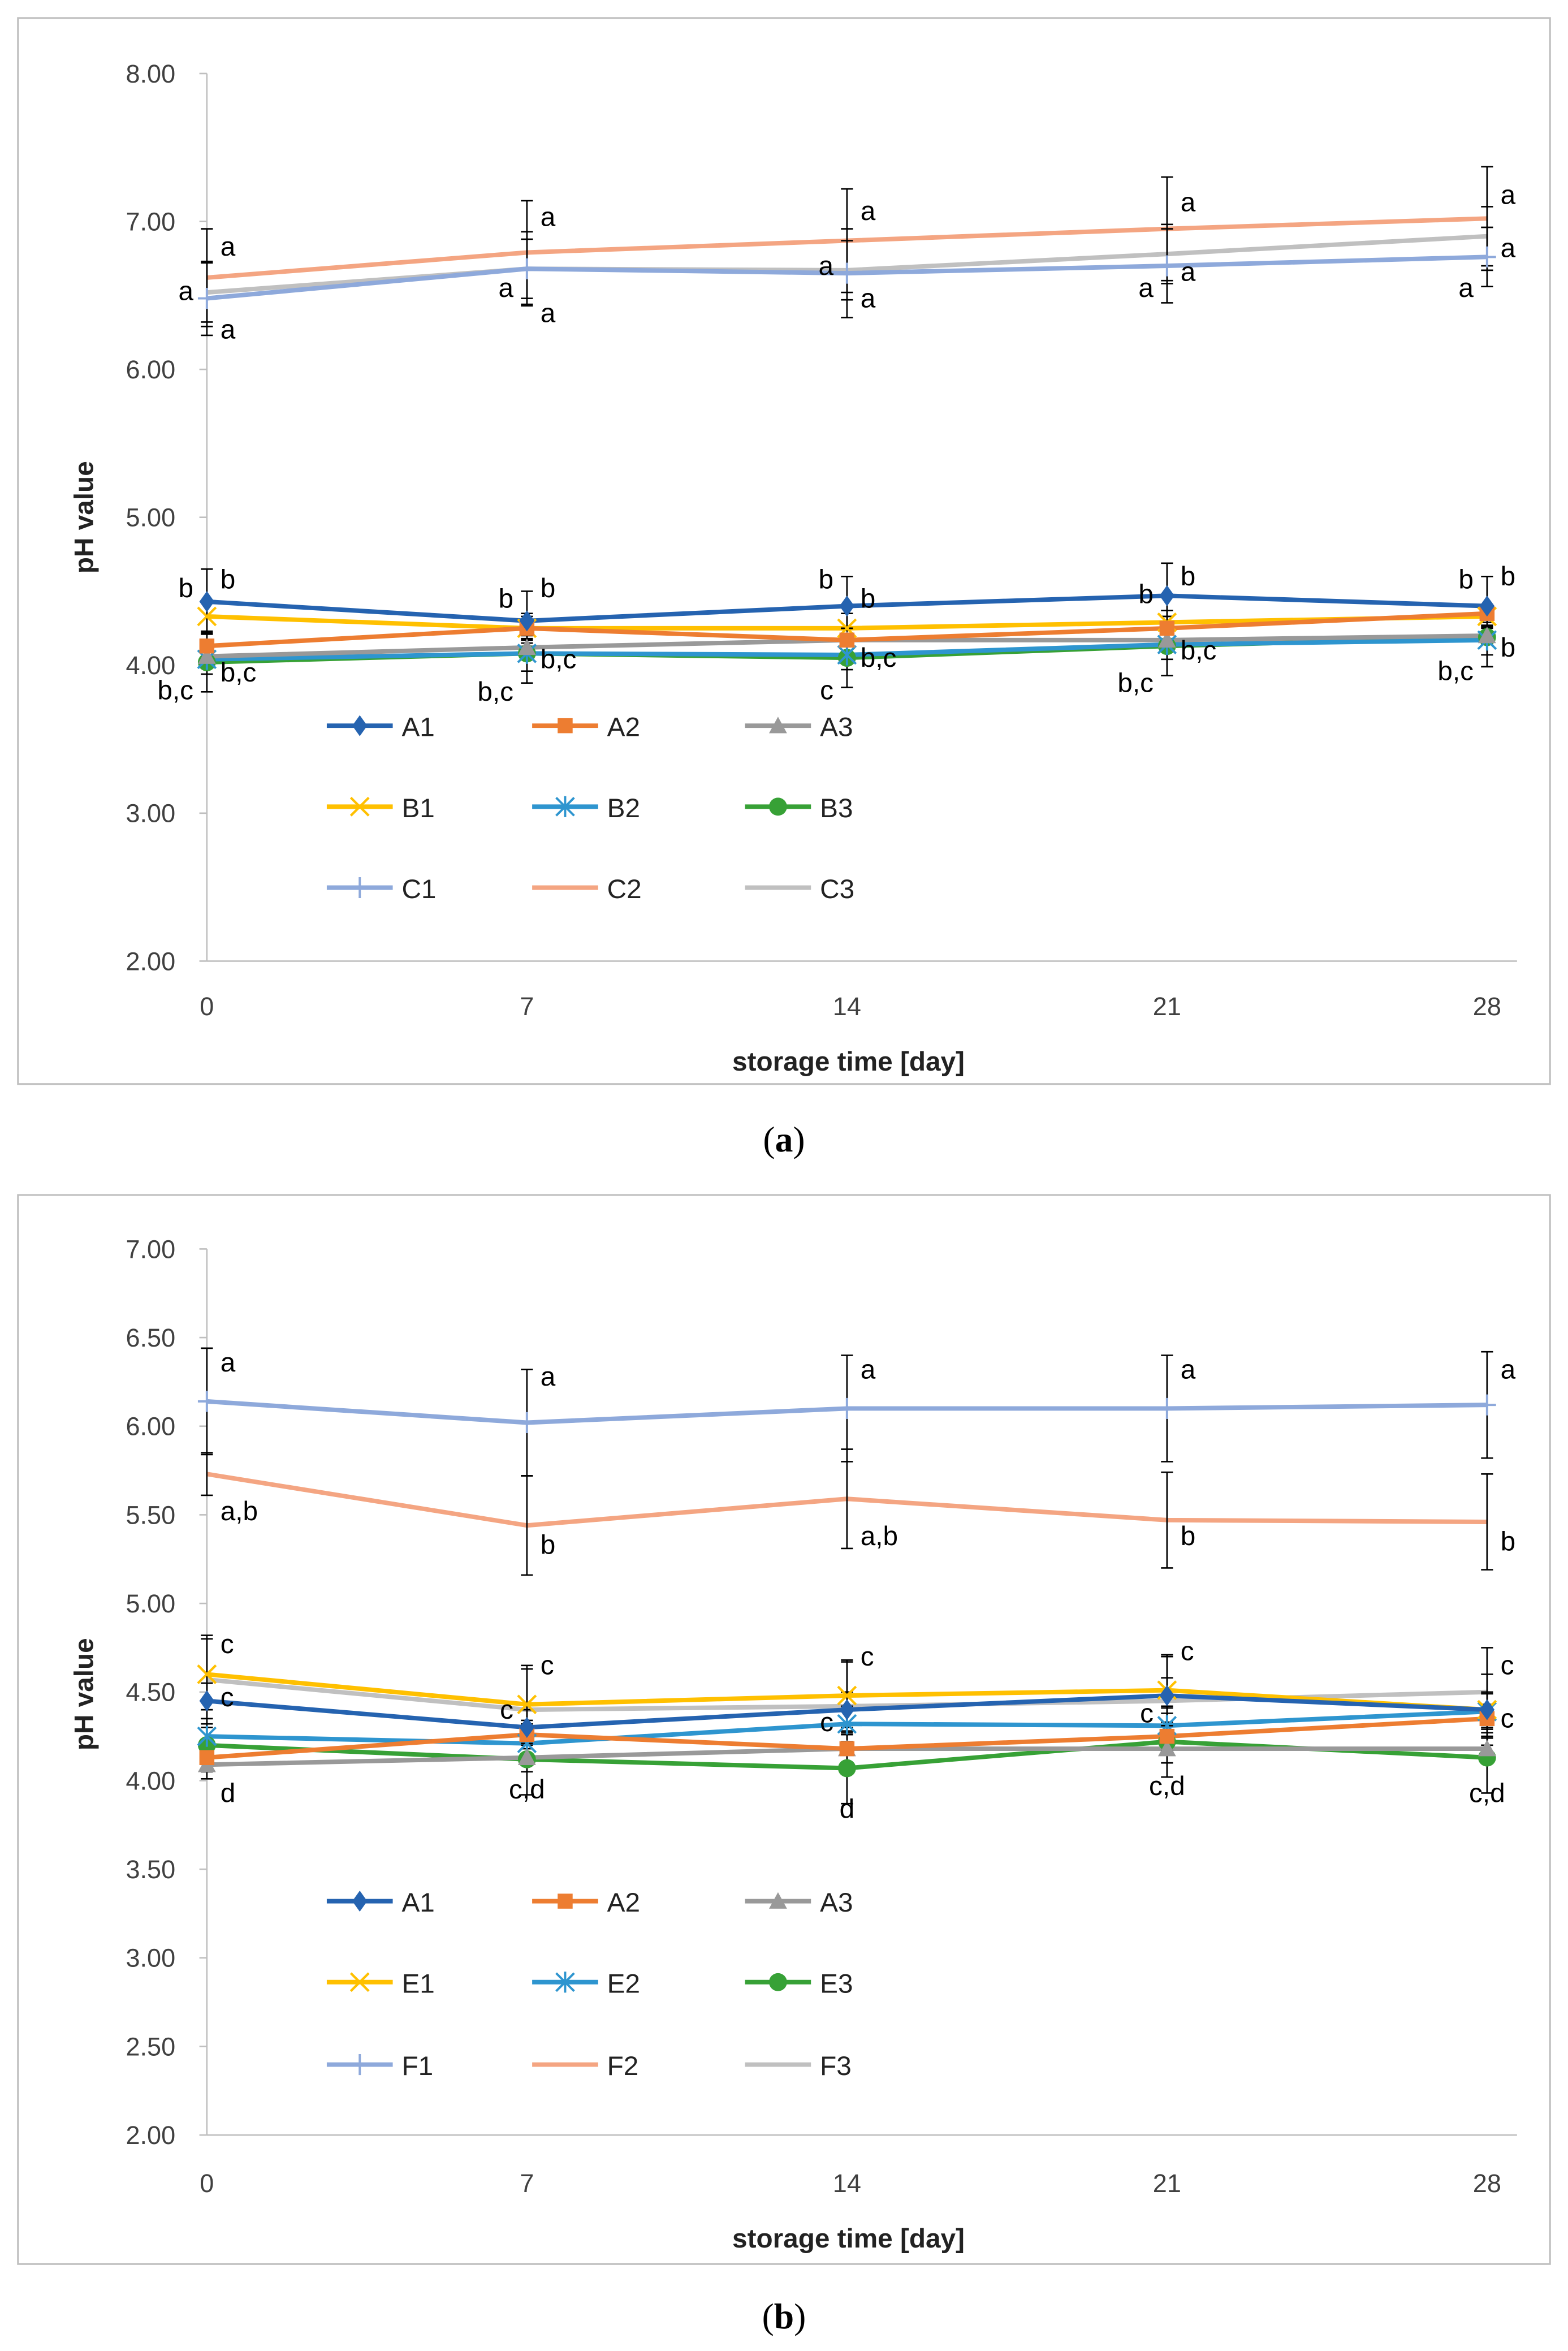 The image size is (1568, 2351). Describe the element at coordinates (849, 1062) in the screenshot. I see `x-axis-label-a: storage time [day]` at that location.